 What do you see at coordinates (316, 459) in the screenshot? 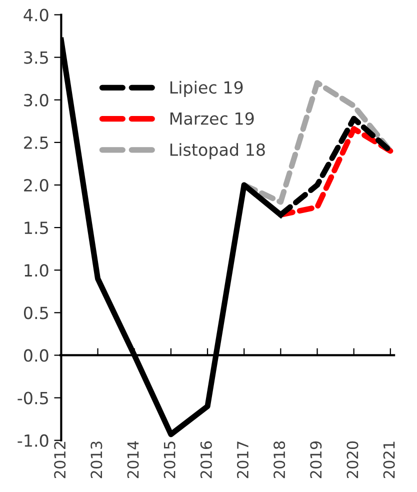
I see `x-tick-label: 2019` at bounding box center [316, 459].